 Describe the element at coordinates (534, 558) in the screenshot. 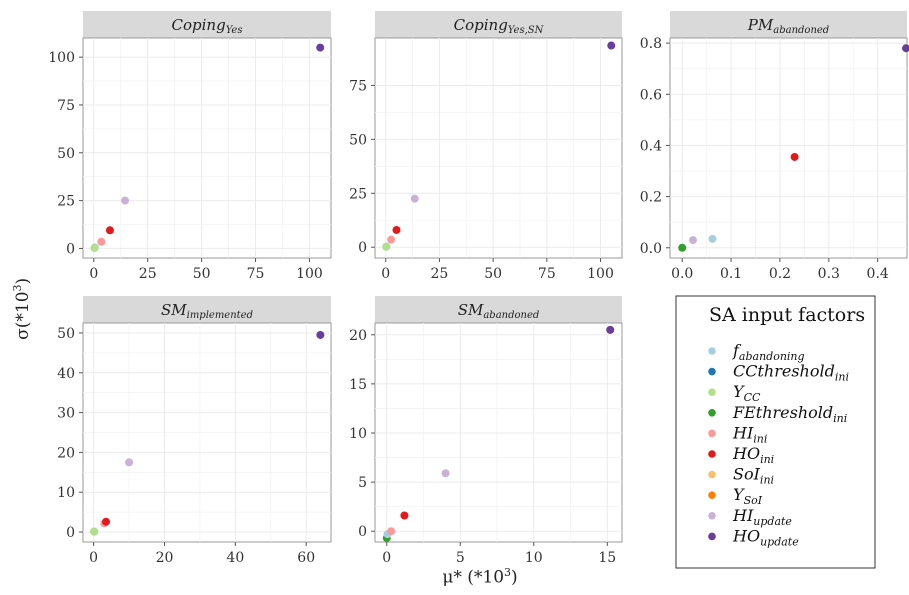

I see `x-tick-label: 10` at that location.